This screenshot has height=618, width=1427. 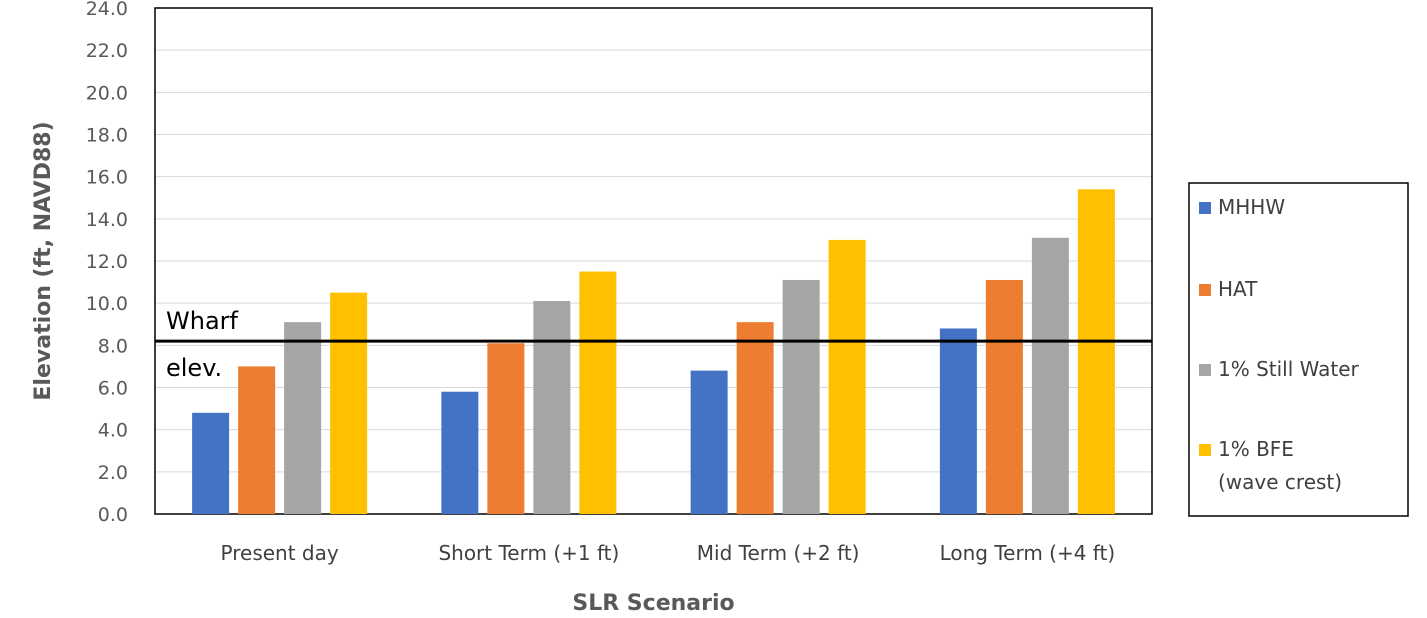 What do you see at coordinates (107, 51) in the screenshot?
I see `y-tick-label: 22.0` at bounding box center [107, 51].